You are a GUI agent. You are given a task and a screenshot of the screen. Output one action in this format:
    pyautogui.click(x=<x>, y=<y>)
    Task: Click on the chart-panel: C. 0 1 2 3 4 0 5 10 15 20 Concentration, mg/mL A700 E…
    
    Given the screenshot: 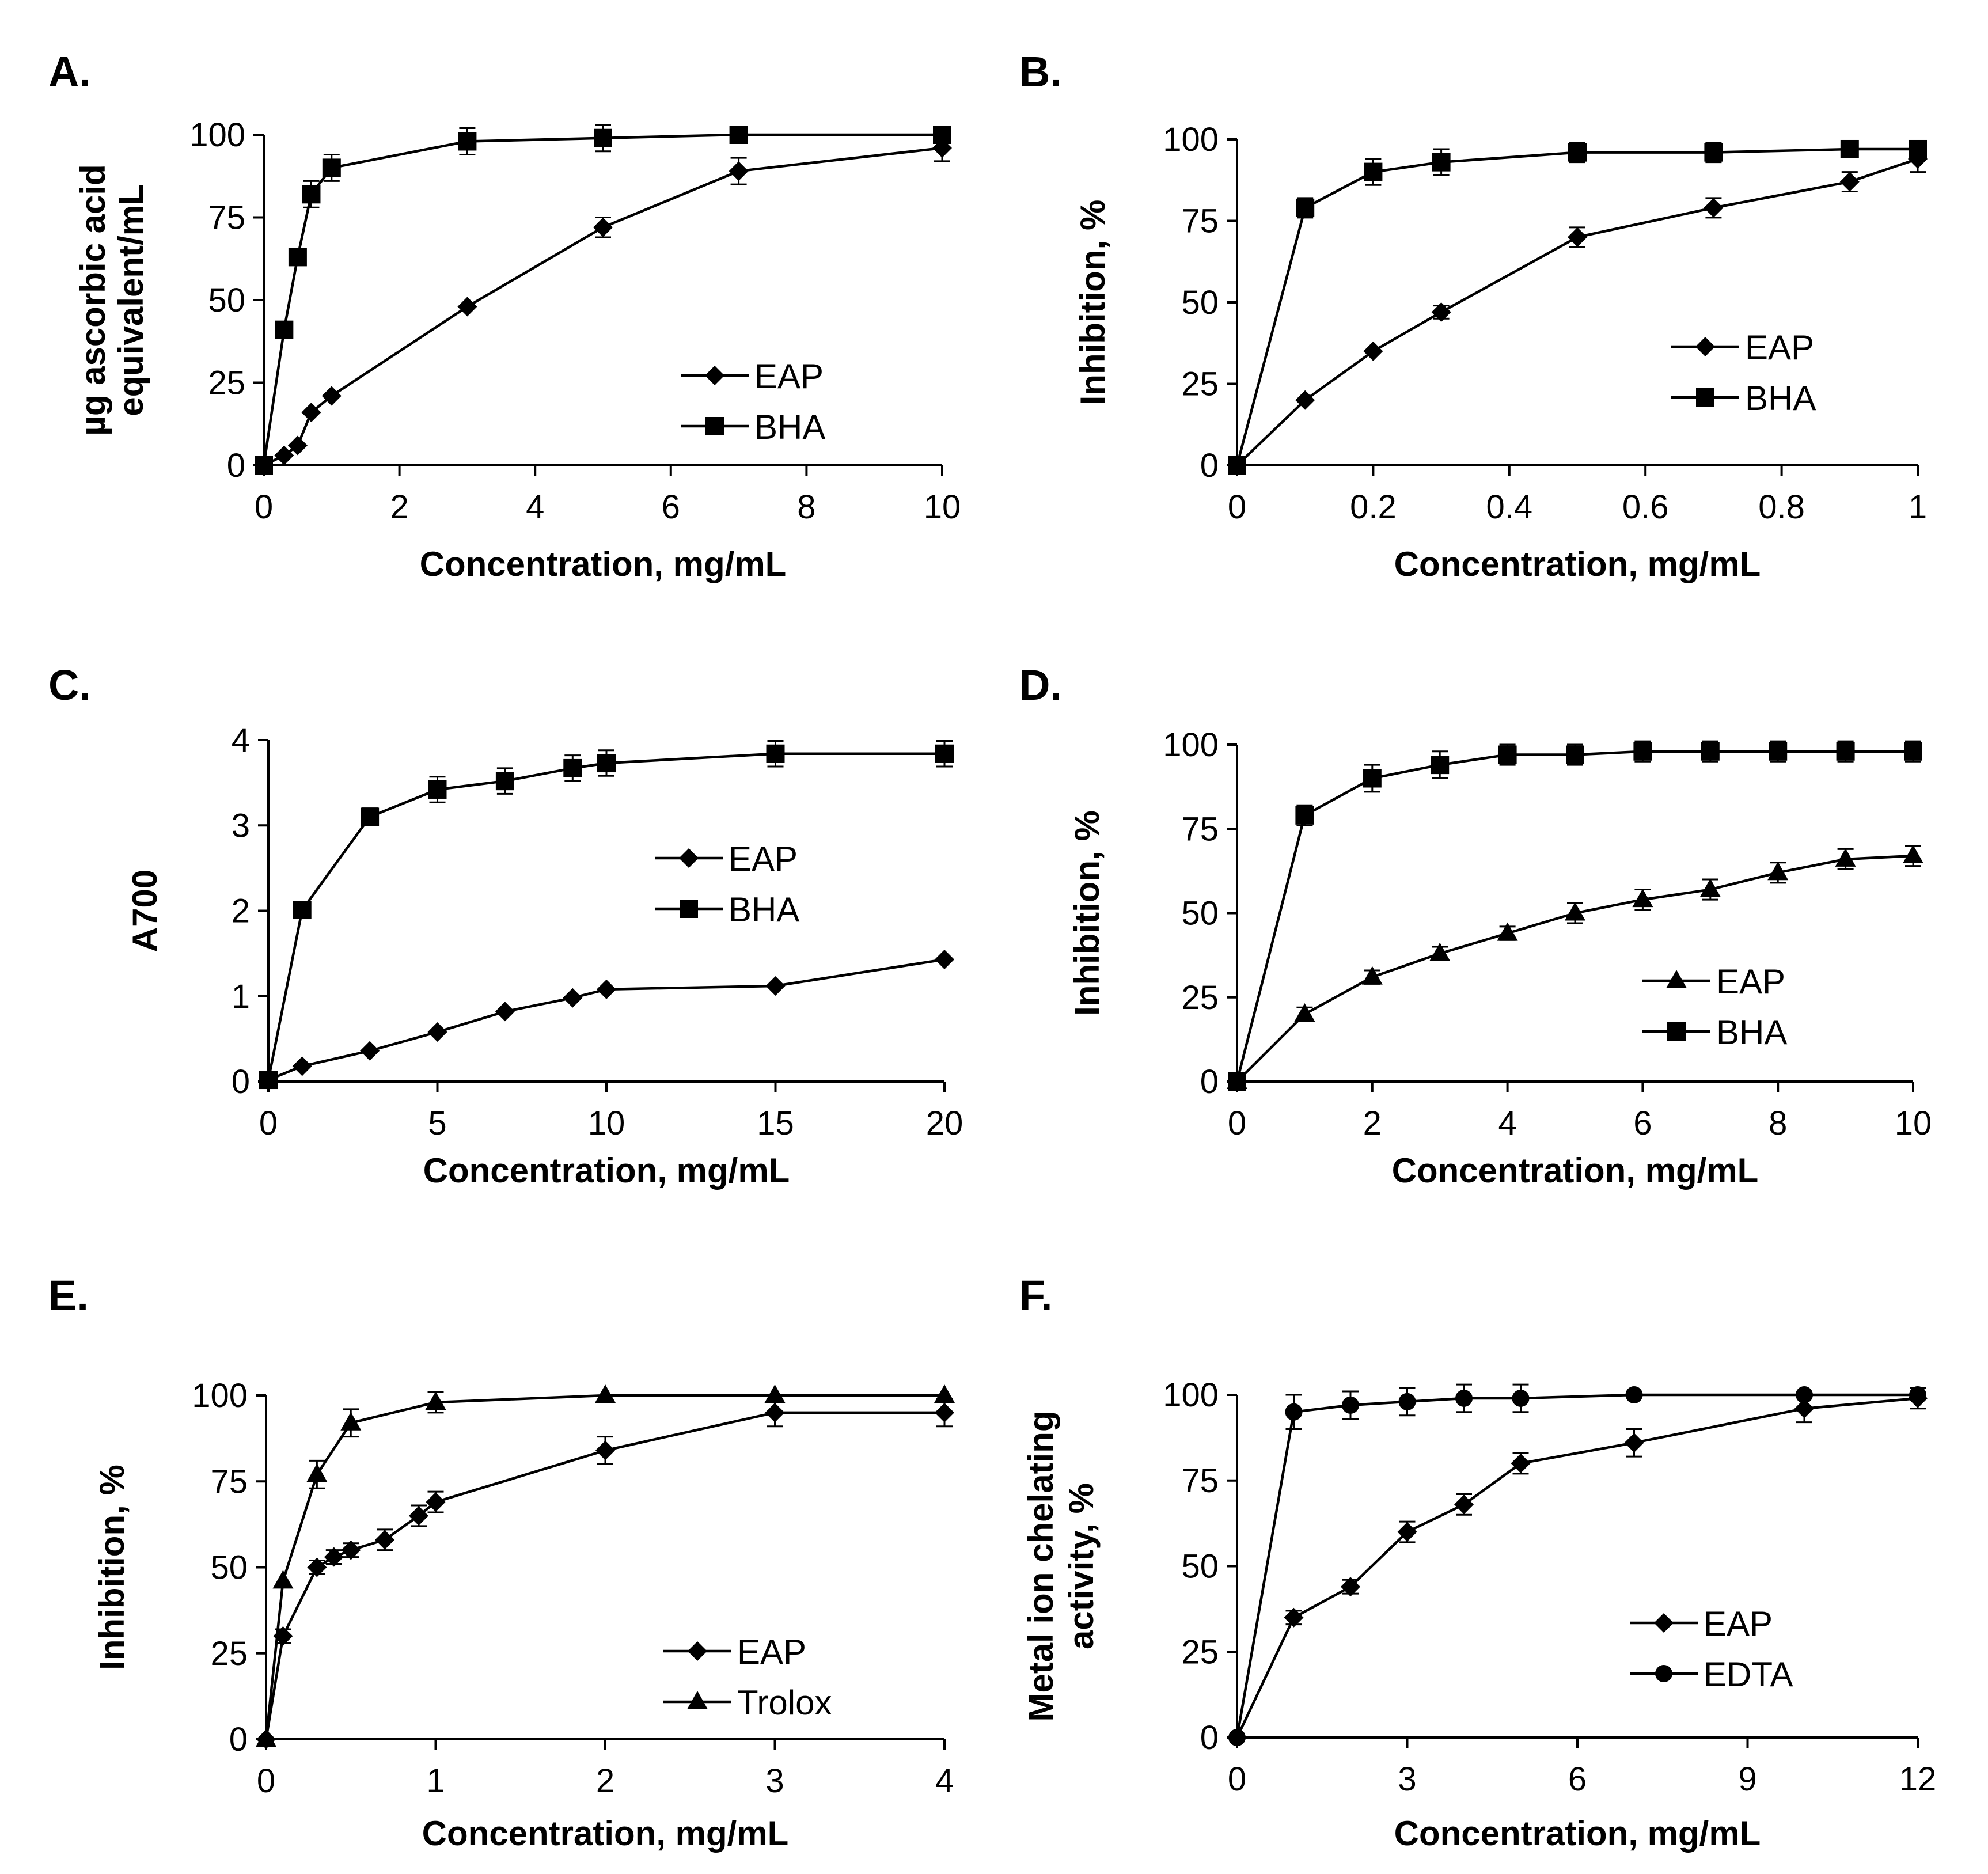 What is the action you would take?
    pyautogui.click(x=505, y=925)
    